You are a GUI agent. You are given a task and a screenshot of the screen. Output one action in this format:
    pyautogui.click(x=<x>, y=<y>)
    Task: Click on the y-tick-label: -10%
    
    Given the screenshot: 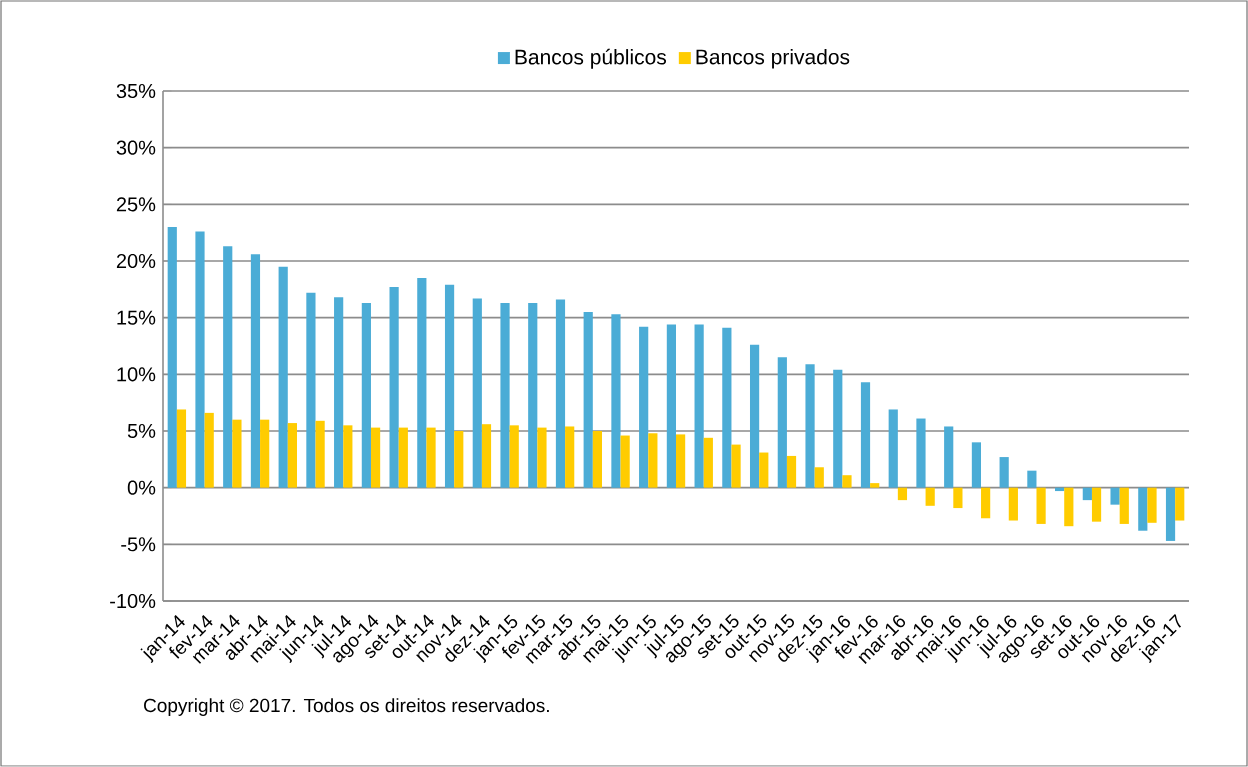 What is the action you would take?
    pyautogui.click(x=133, y=601)
    